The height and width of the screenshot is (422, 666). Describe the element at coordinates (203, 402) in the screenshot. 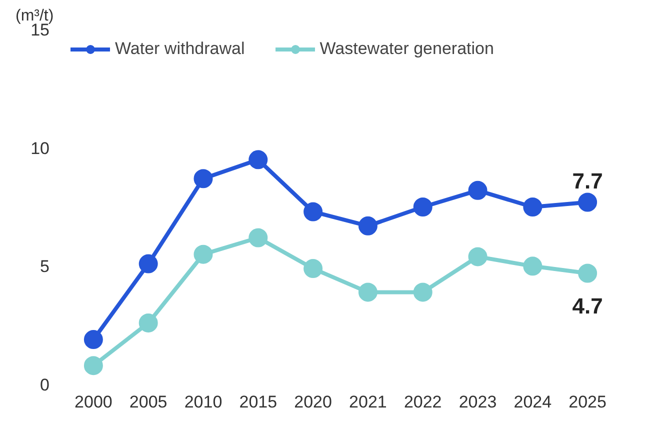

I see `x-tick-label: 2010` at that location.